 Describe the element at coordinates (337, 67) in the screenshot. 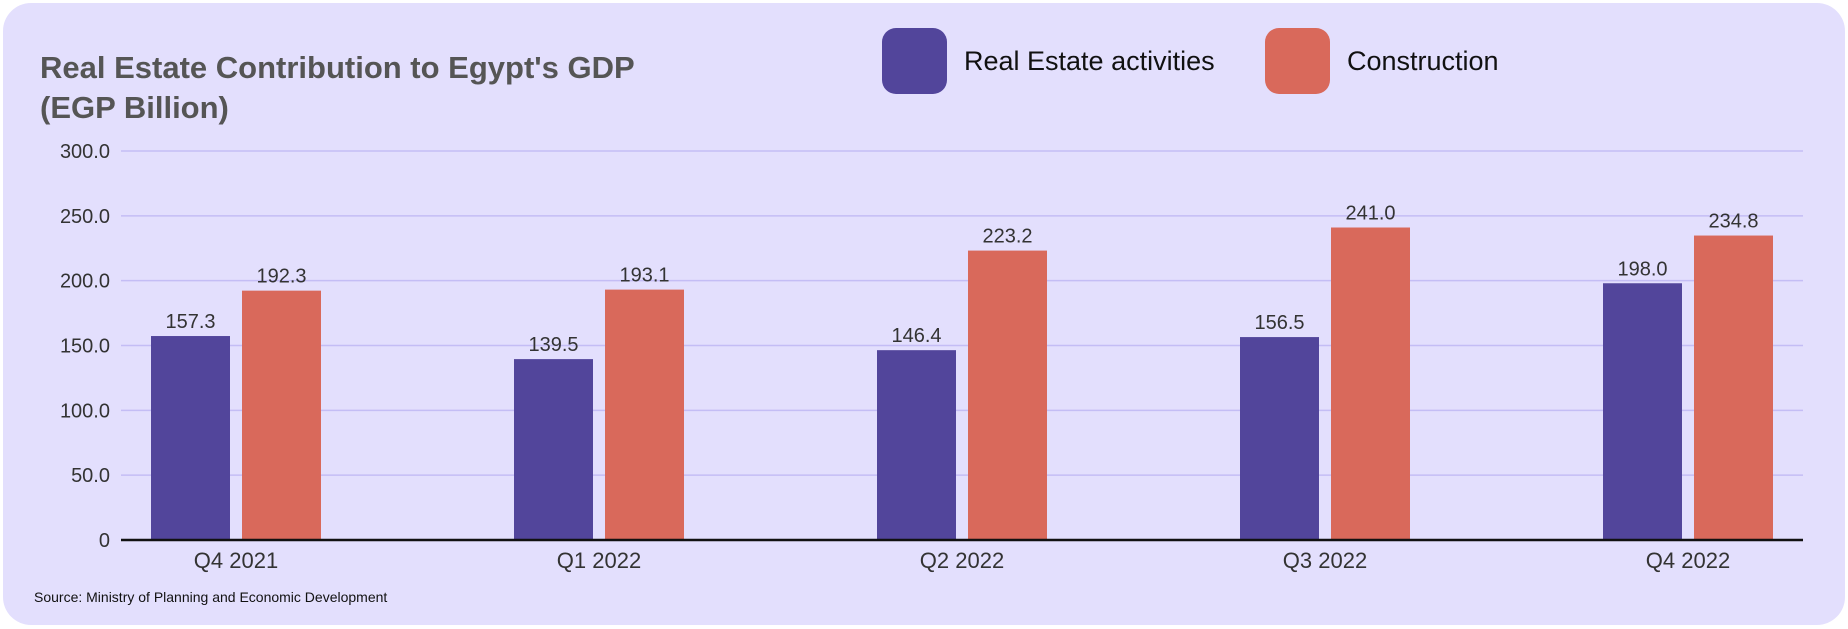

I see `chart-title: Real Estate Contribution to Egypt's GDP` at that location.